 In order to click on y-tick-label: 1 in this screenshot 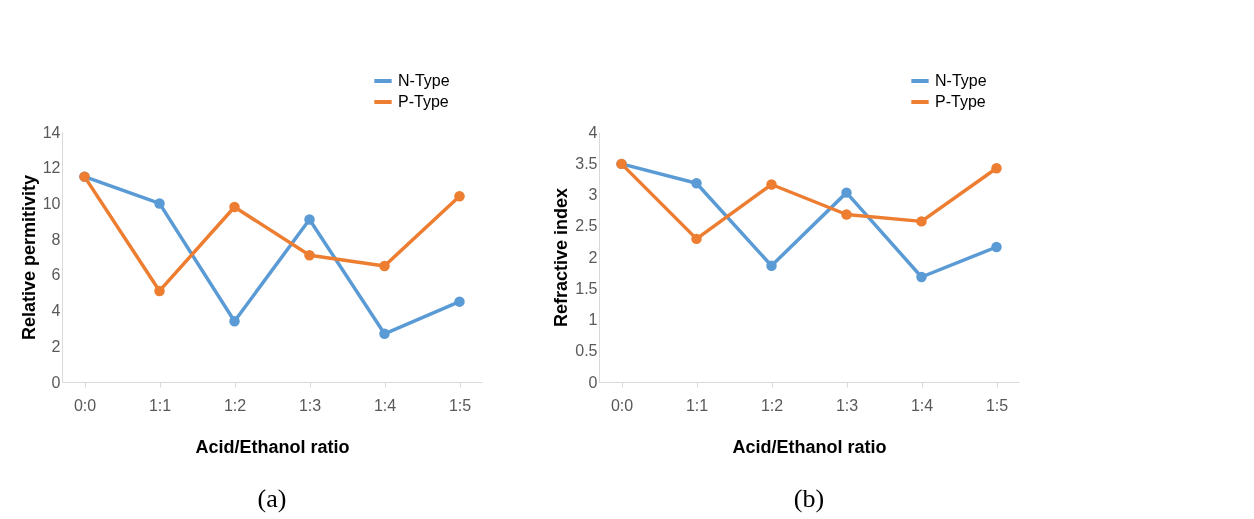, I will do `click(593, 319)`.